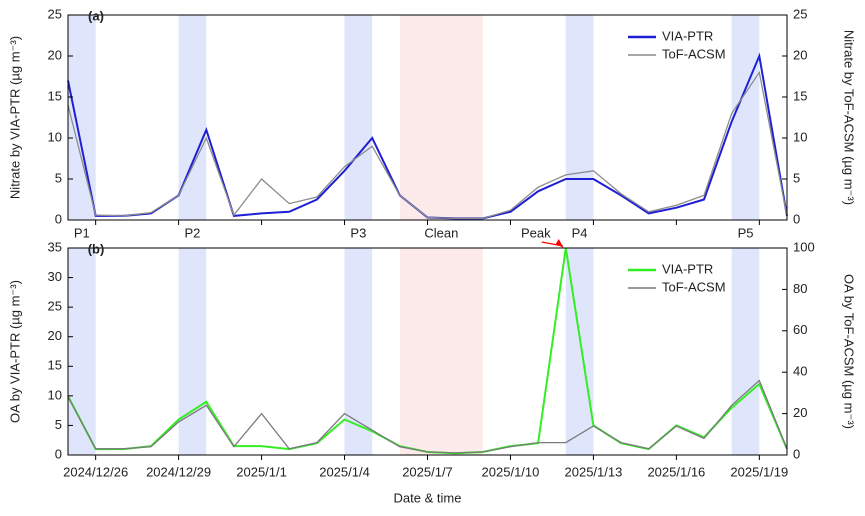 Image resolution: width=865 pixels, height=516 pixels. Describe the element at coordinates (800, 13) in the screenshot. I see `y2-tick-label: 25` at that location.